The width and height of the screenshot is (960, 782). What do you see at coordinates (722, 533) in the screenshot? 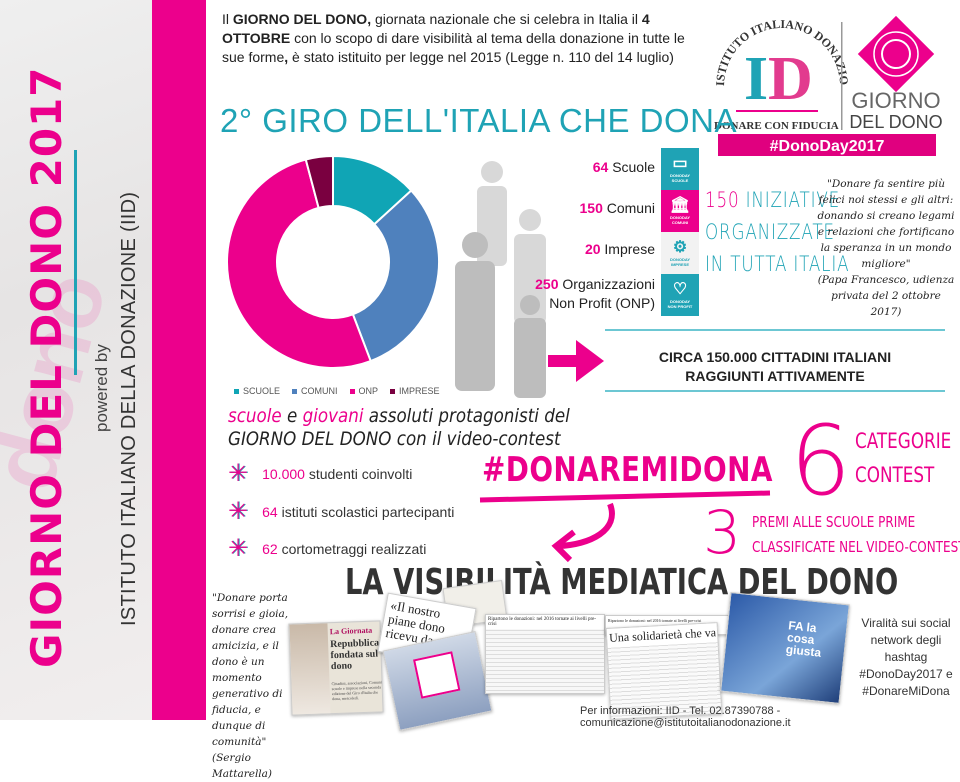
I see `prizes-count: 3` at bounding box center [722, 533].